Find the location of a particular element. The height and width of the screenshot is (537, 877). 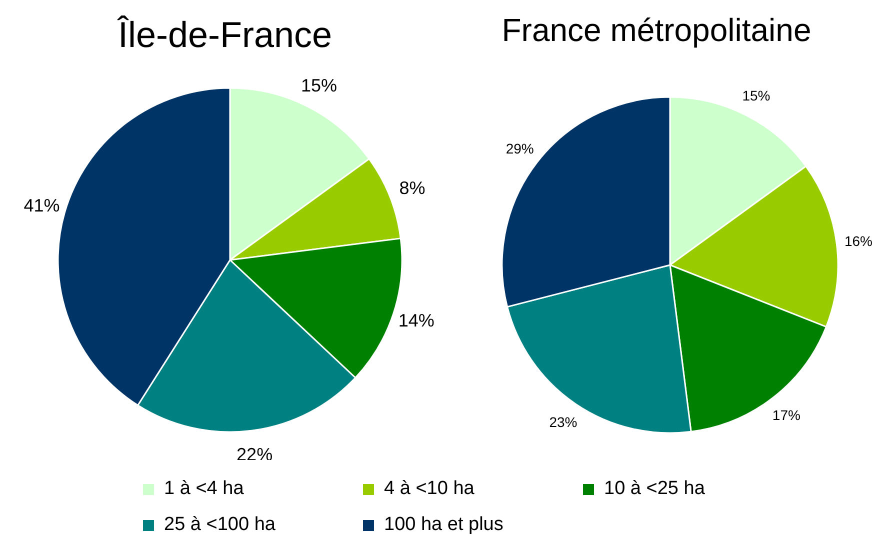

data-label: 17% is located at coordinates (786, 415).